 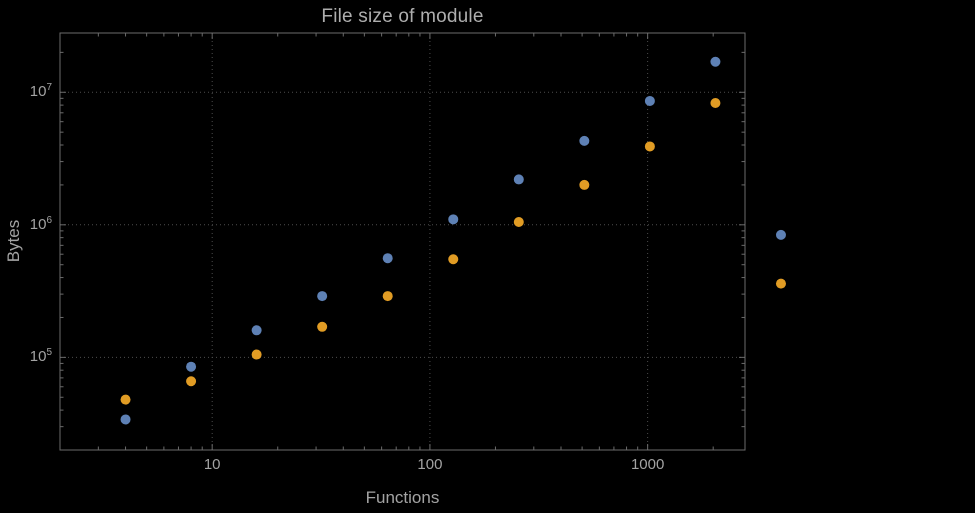 What do you see at coordinates (402, 497) in the screenshot?
I see `x-axis-label: Functions` at bounding box center [402, 497].